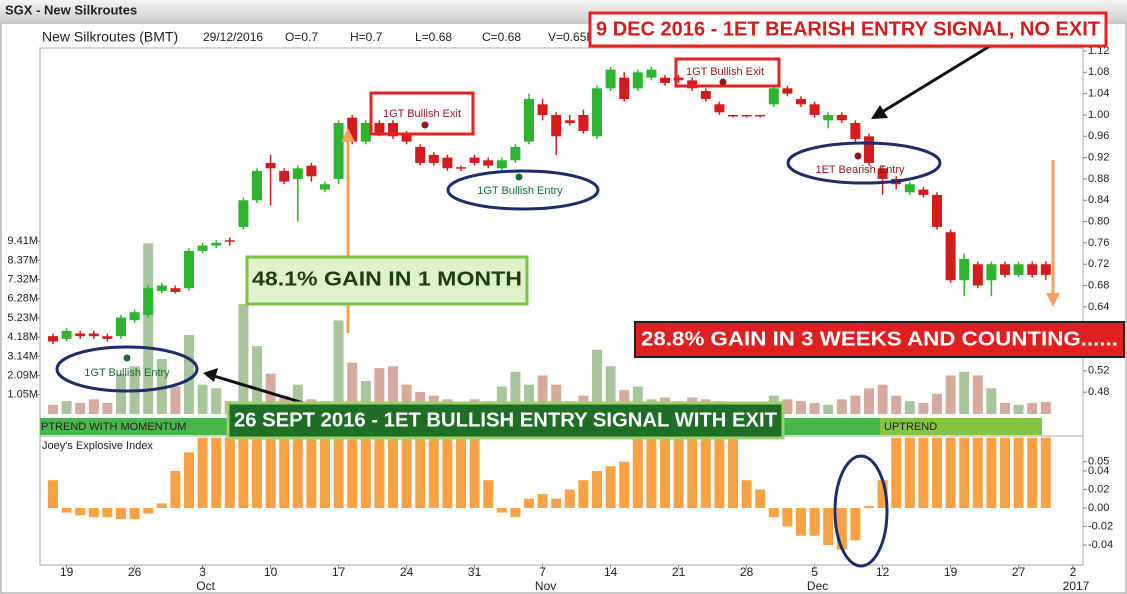  I want to click on indicator-title: Joey's Explosive Index, so click(97, 446).